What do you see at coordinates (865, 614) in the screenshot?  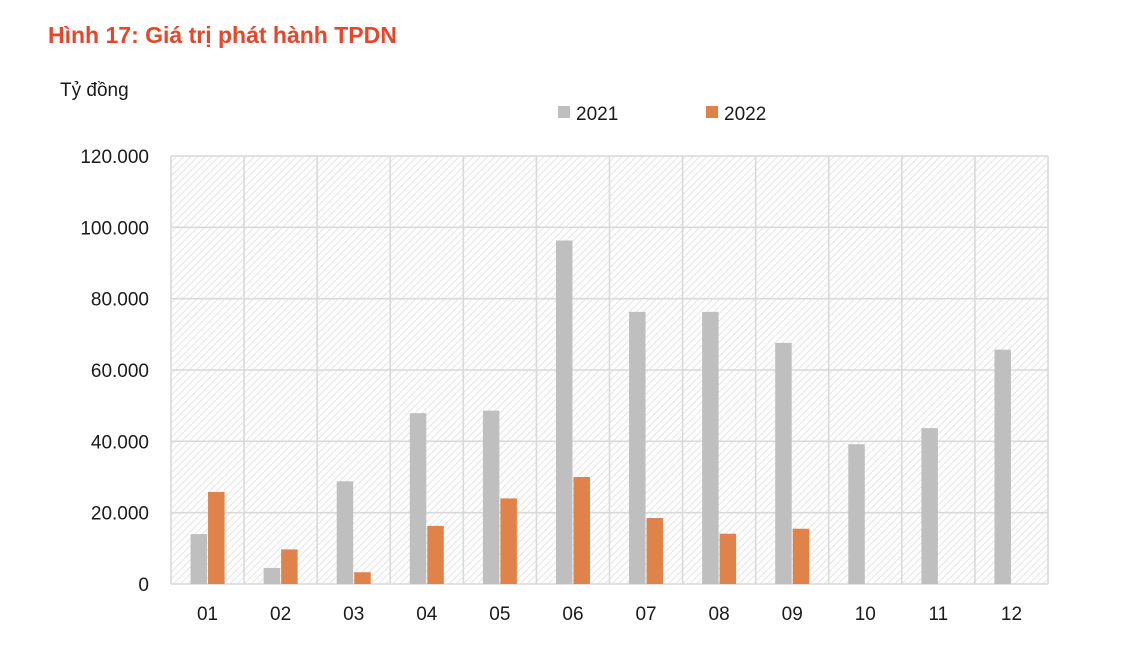 I see `x-tick-label: 10` at bounding box center [865, 614].